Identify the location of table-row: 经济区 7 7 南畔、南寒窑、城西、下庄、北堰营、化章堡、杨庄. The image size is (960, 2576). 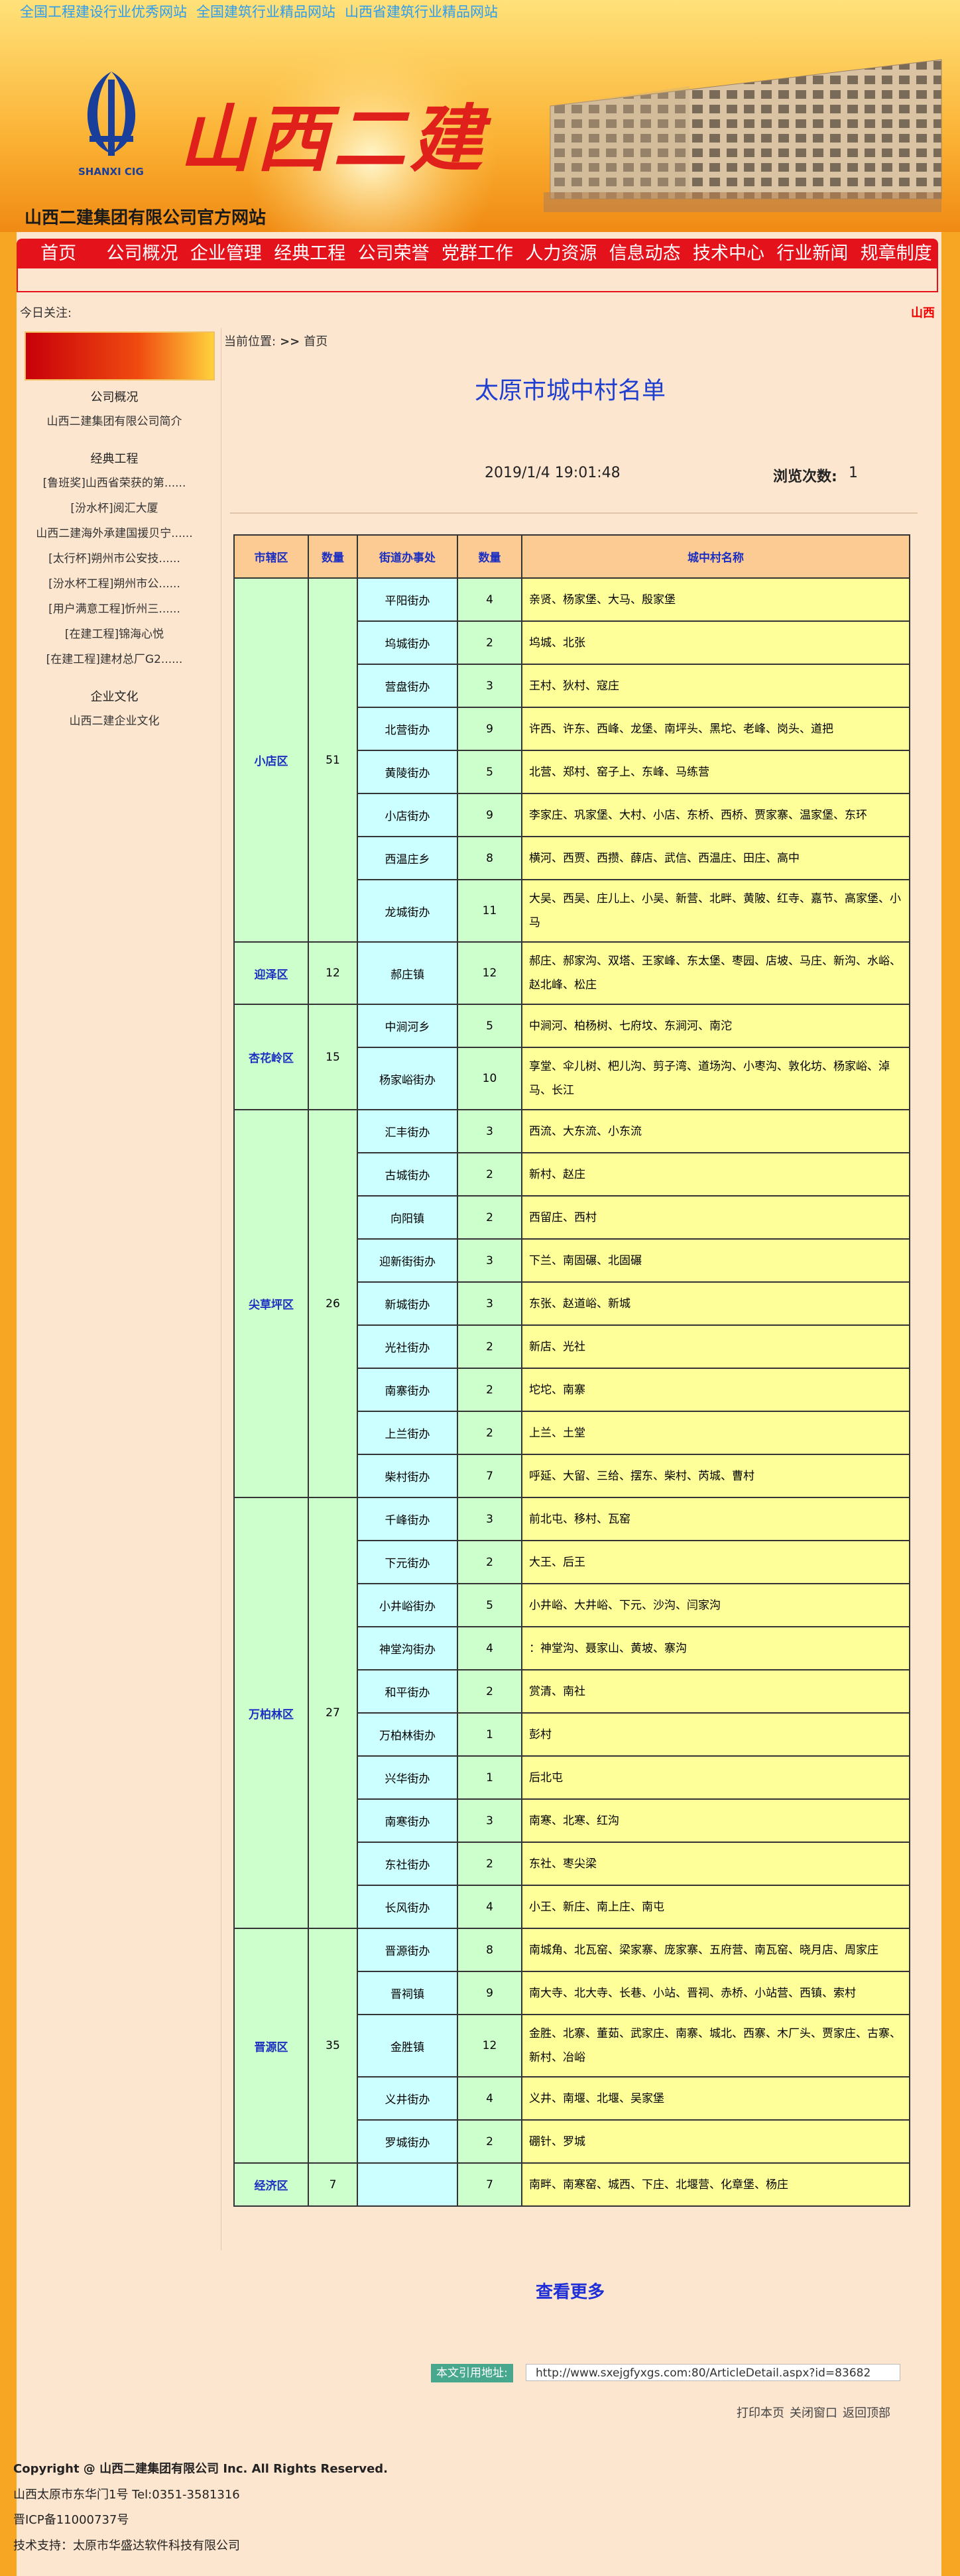
(571, 2184).